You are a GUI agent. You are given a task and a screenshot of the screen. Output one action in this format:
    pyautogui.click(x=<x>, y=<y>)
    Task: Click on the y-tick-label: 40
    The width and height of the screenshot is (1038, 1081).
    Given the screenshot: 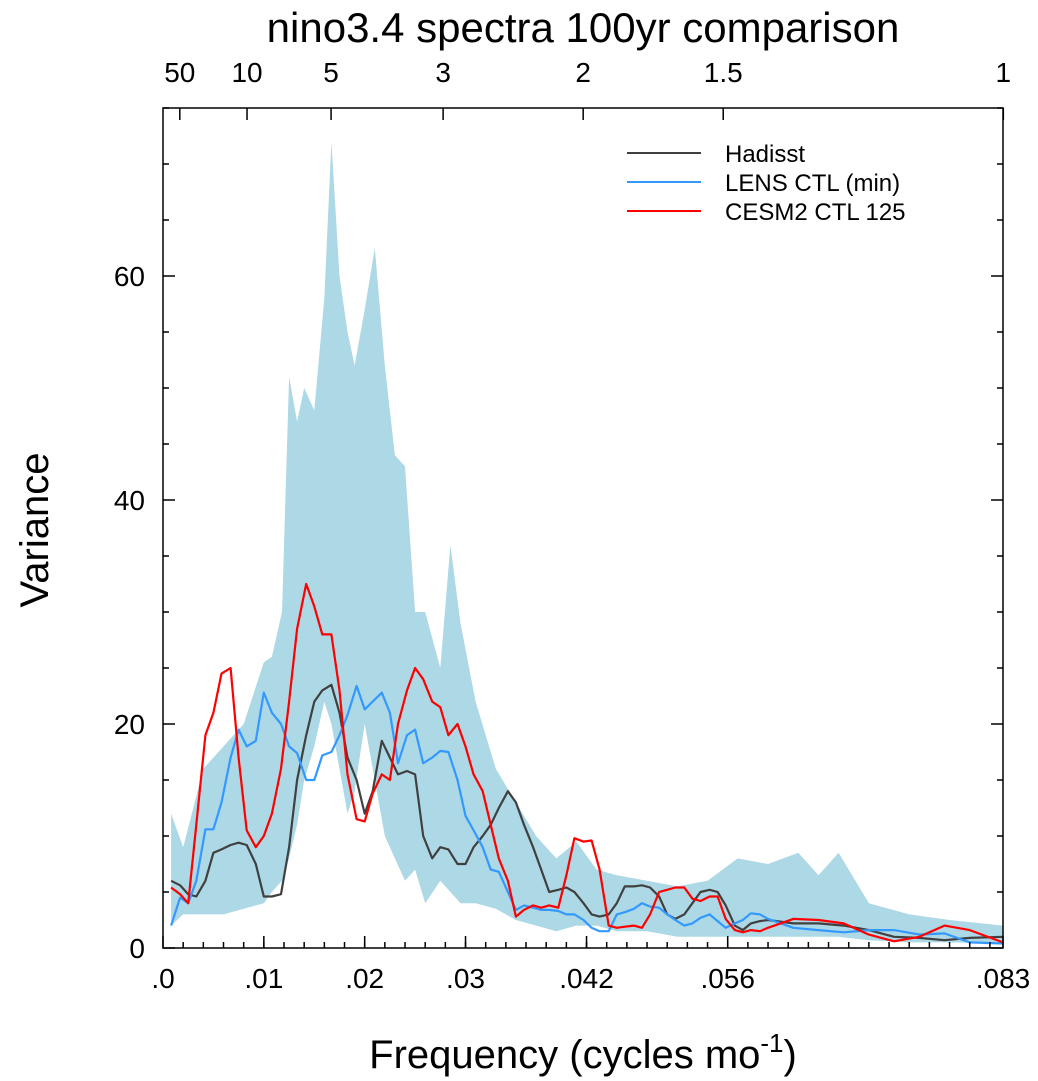 What is the action you would take?
    pyautogui.click(x=129, y=500)
    